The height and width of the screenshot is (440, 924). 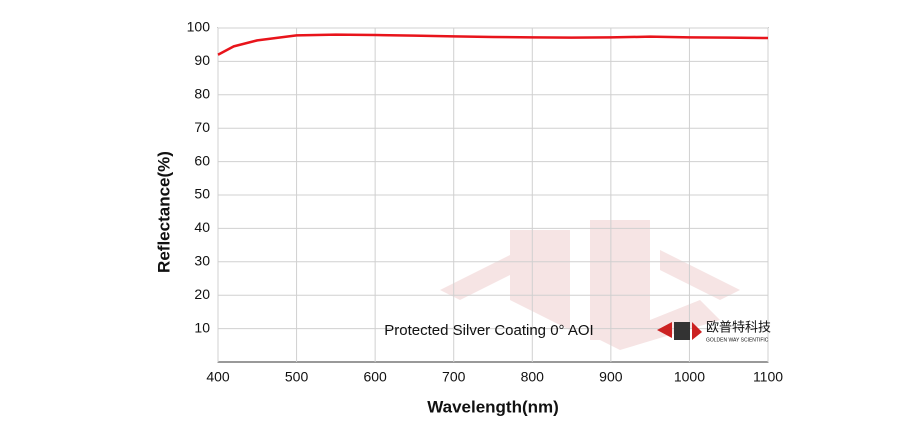 What do you see at coordinates (202, 60) in the screenshot?
I see `y-tick-label: 90` at bounding box center [202, 60].